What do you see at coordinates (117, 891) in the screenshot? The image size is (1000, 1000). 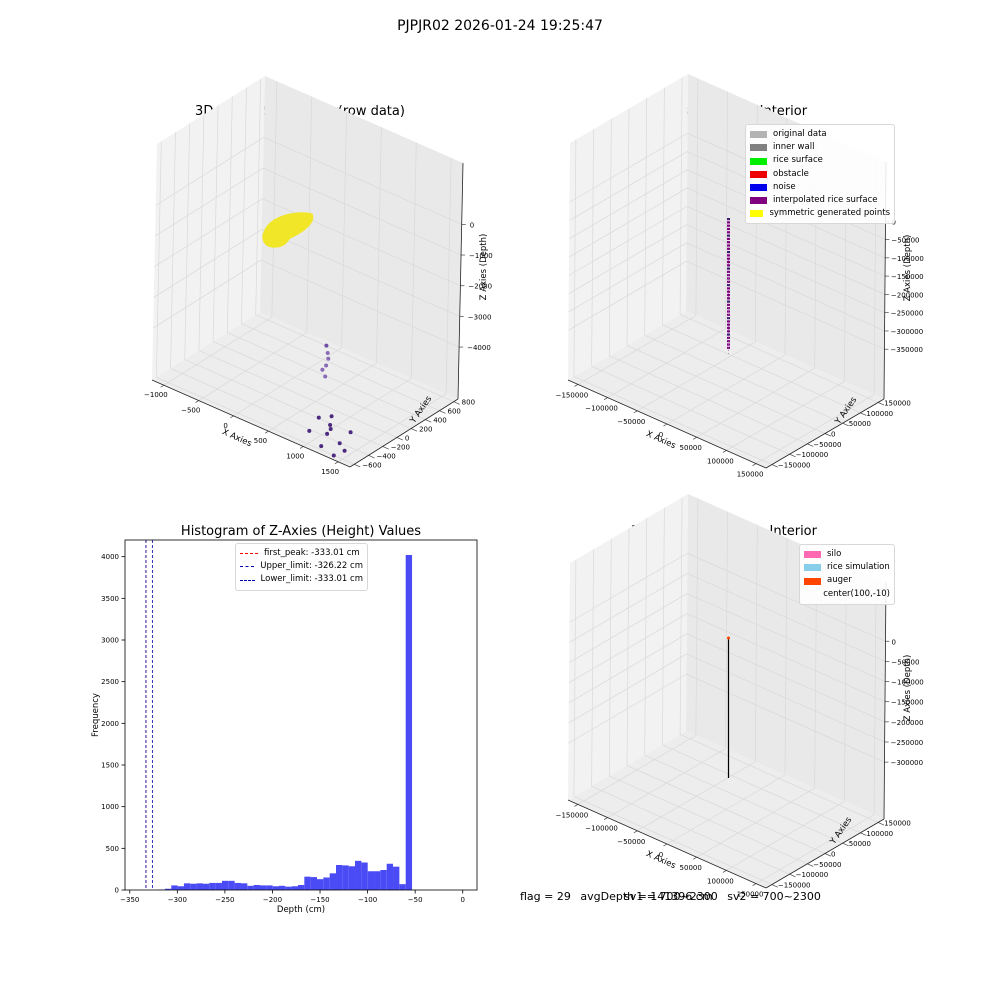 I see `y-tick-label: 0` at bounding box center [117, 891].